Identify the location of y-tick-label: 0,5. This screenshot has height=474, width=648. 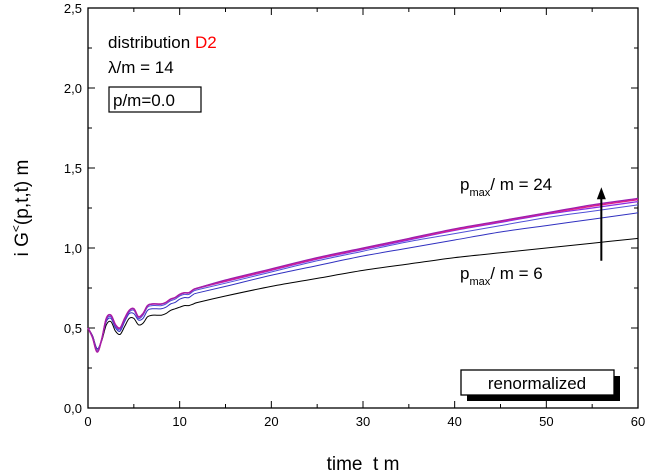
(73, 328).